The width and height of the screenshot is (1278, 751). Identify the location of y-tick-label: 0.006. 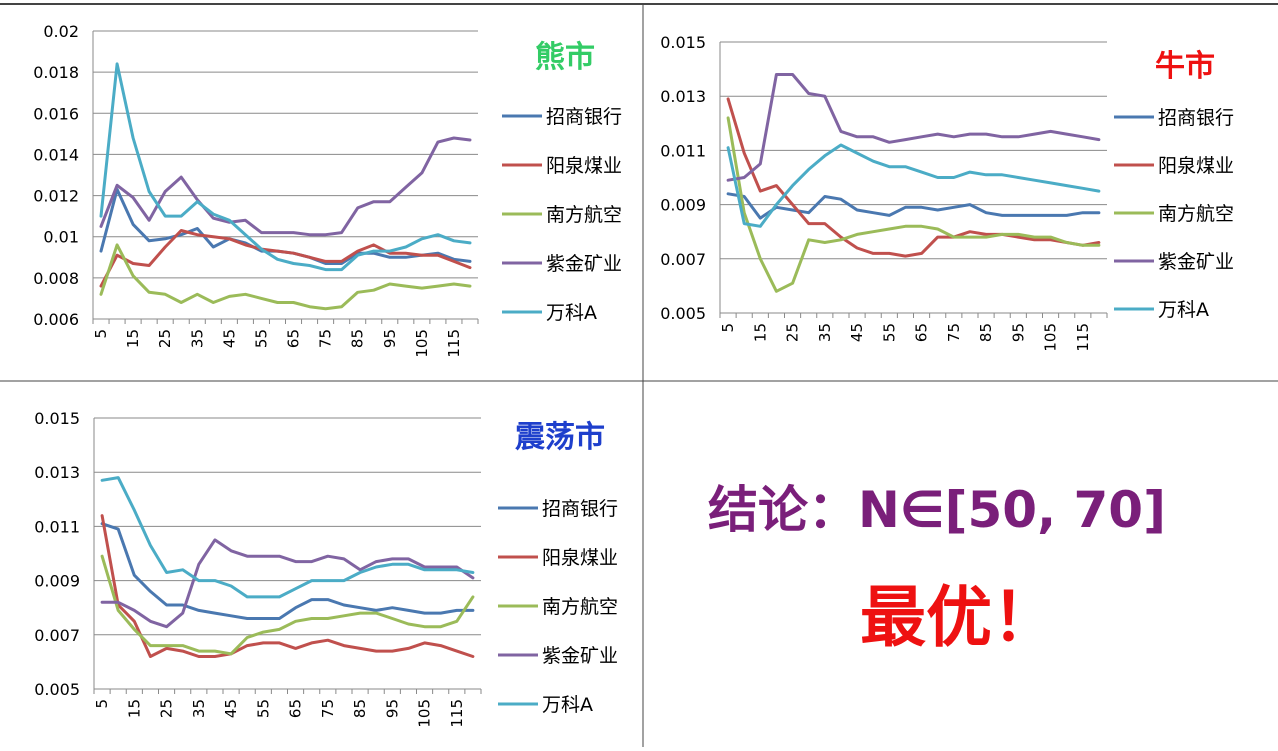
(56, 319).